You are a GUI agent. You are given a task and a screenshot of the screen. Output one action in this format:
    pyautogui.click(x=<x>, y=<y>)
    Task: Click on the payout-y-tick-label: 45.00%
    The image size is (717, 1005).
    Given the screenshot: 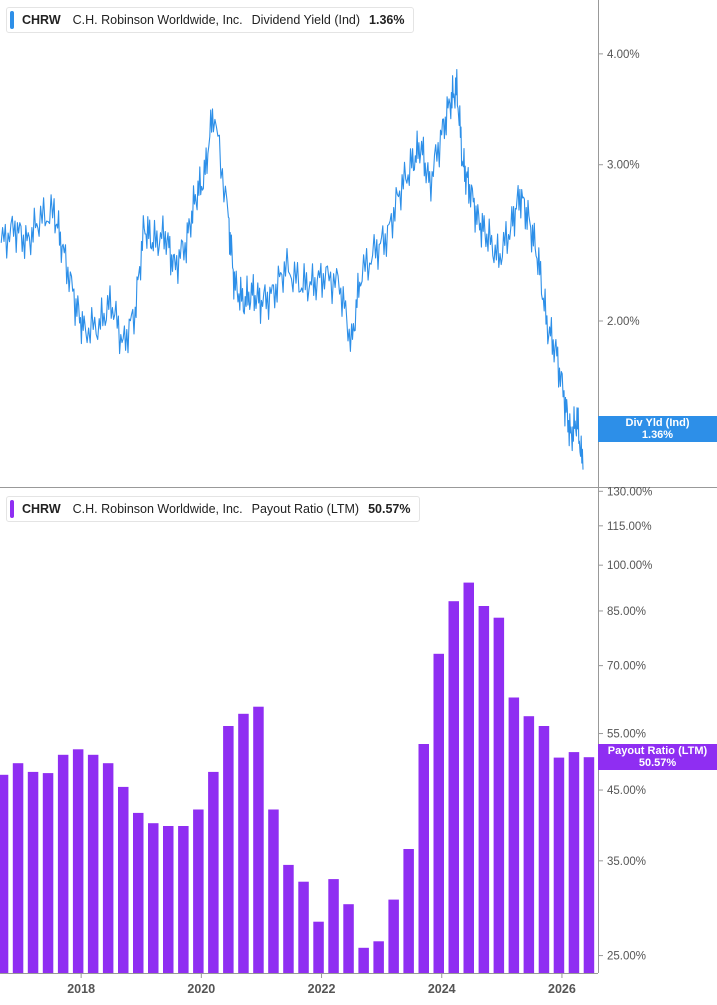 What is the action you would take?
    pyautogui.click(x=626, y=791)
    